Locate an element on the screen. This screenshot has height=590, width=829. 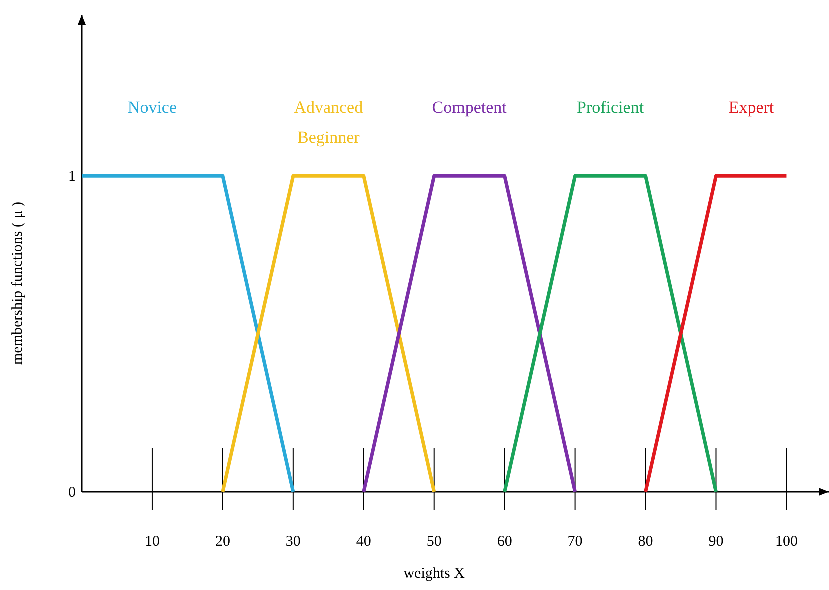
y-axis-title: membership functions ( μ ) is located at coordinates (18, 284).